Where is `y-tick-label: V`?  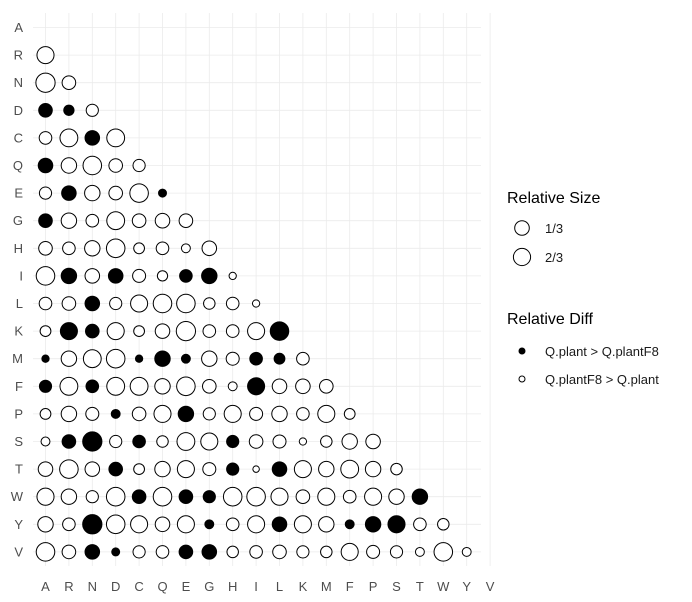 y-tick-label: V is located at coordinates (18, 551).